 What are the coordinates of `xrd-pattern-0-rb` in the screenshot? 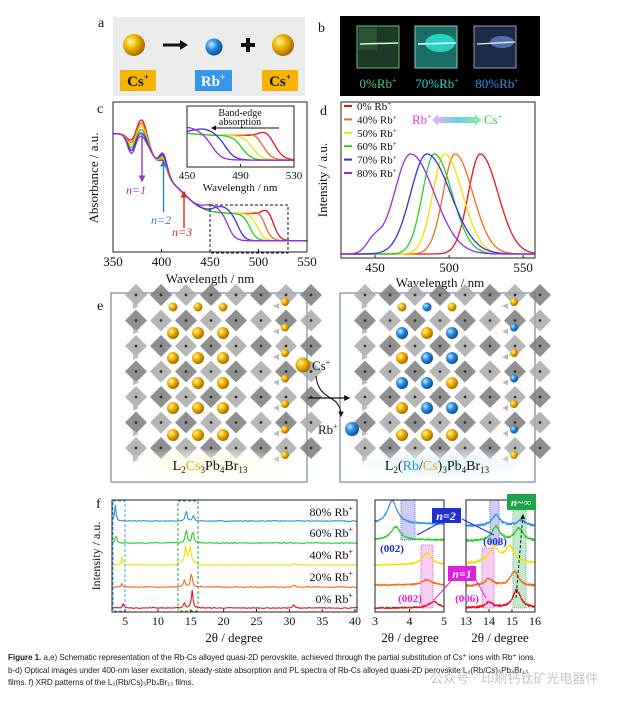 It's located at (409, 605).